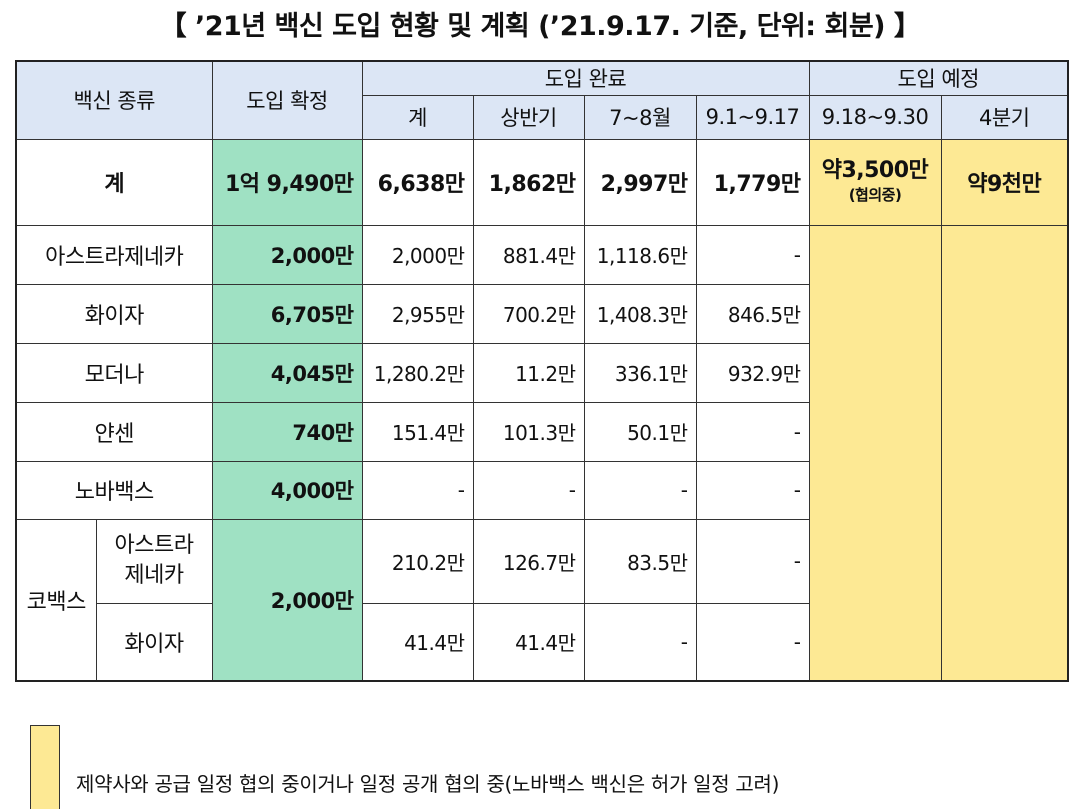 The height and width of the screenshot is (809, 1080). I want to click on legend-swatch, so click(45, 767).